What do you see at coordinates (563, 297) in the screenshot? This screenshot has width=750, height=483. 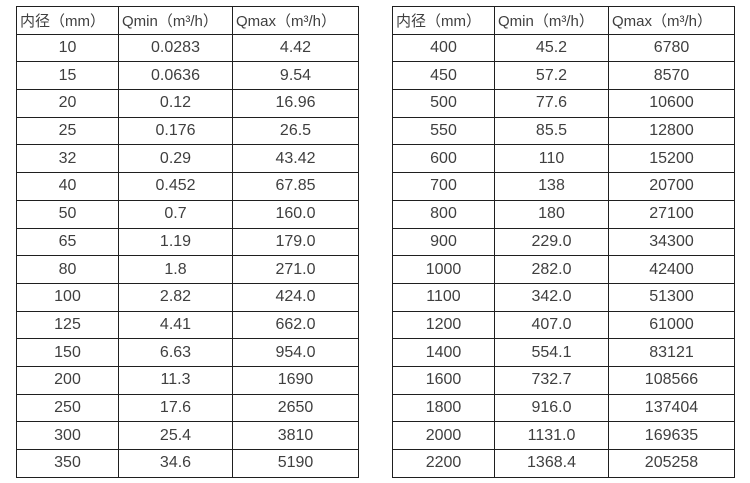 I see `table-row: 1100 342.0 51300` at bounding box center [563, 297].